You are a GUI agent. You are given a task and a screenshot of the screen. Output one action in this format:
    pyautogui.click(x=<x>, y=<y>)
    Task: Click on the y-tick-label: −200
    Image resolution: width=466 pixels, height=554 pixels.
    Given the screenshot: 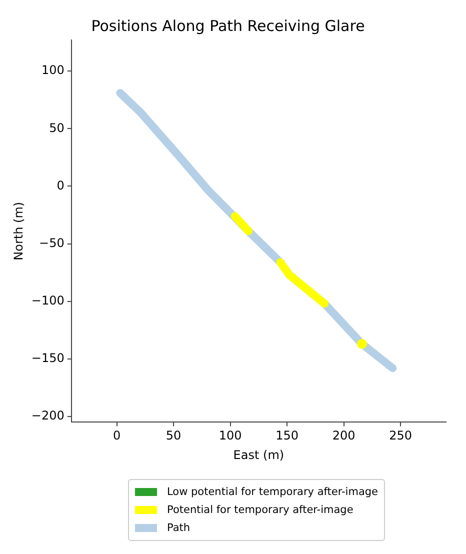 What is the action you would take?
    pyautogui.click(x=47, y=415)
    